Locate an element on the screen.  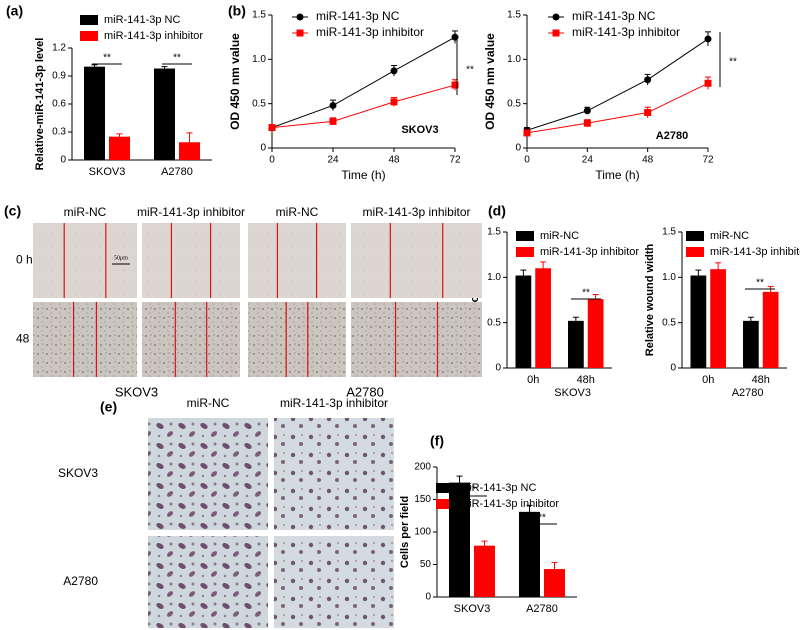
row-label: 0 h is located at coordinates (24, 260).